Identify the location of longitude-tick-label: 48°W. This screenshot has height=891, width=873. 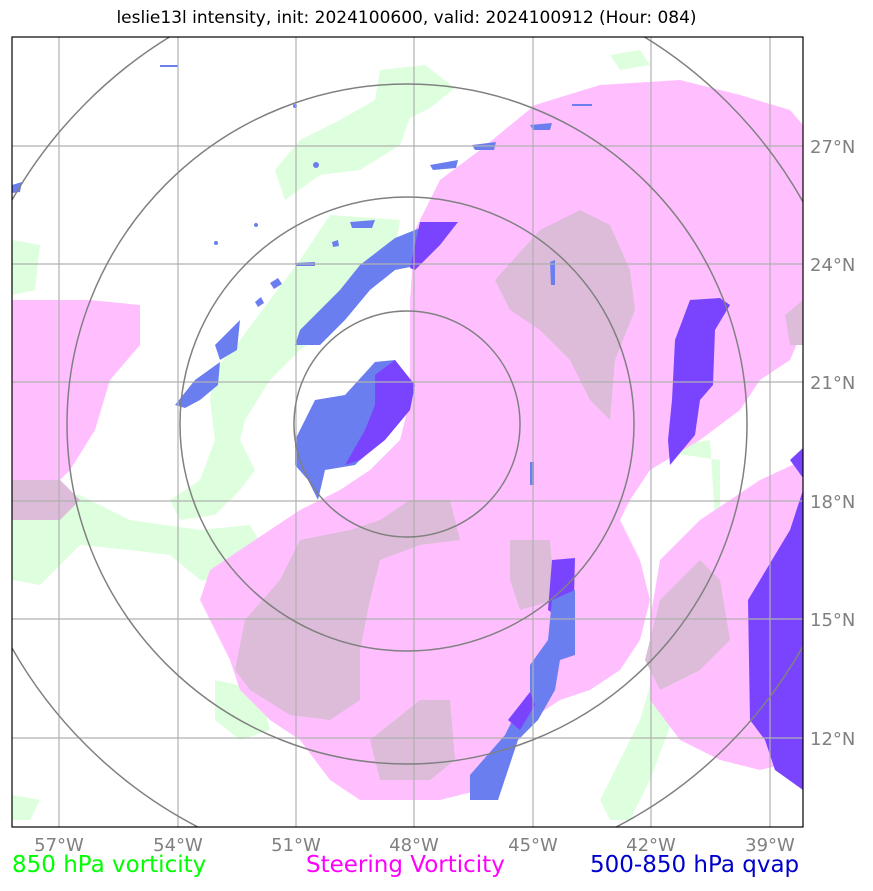
(414, 845).